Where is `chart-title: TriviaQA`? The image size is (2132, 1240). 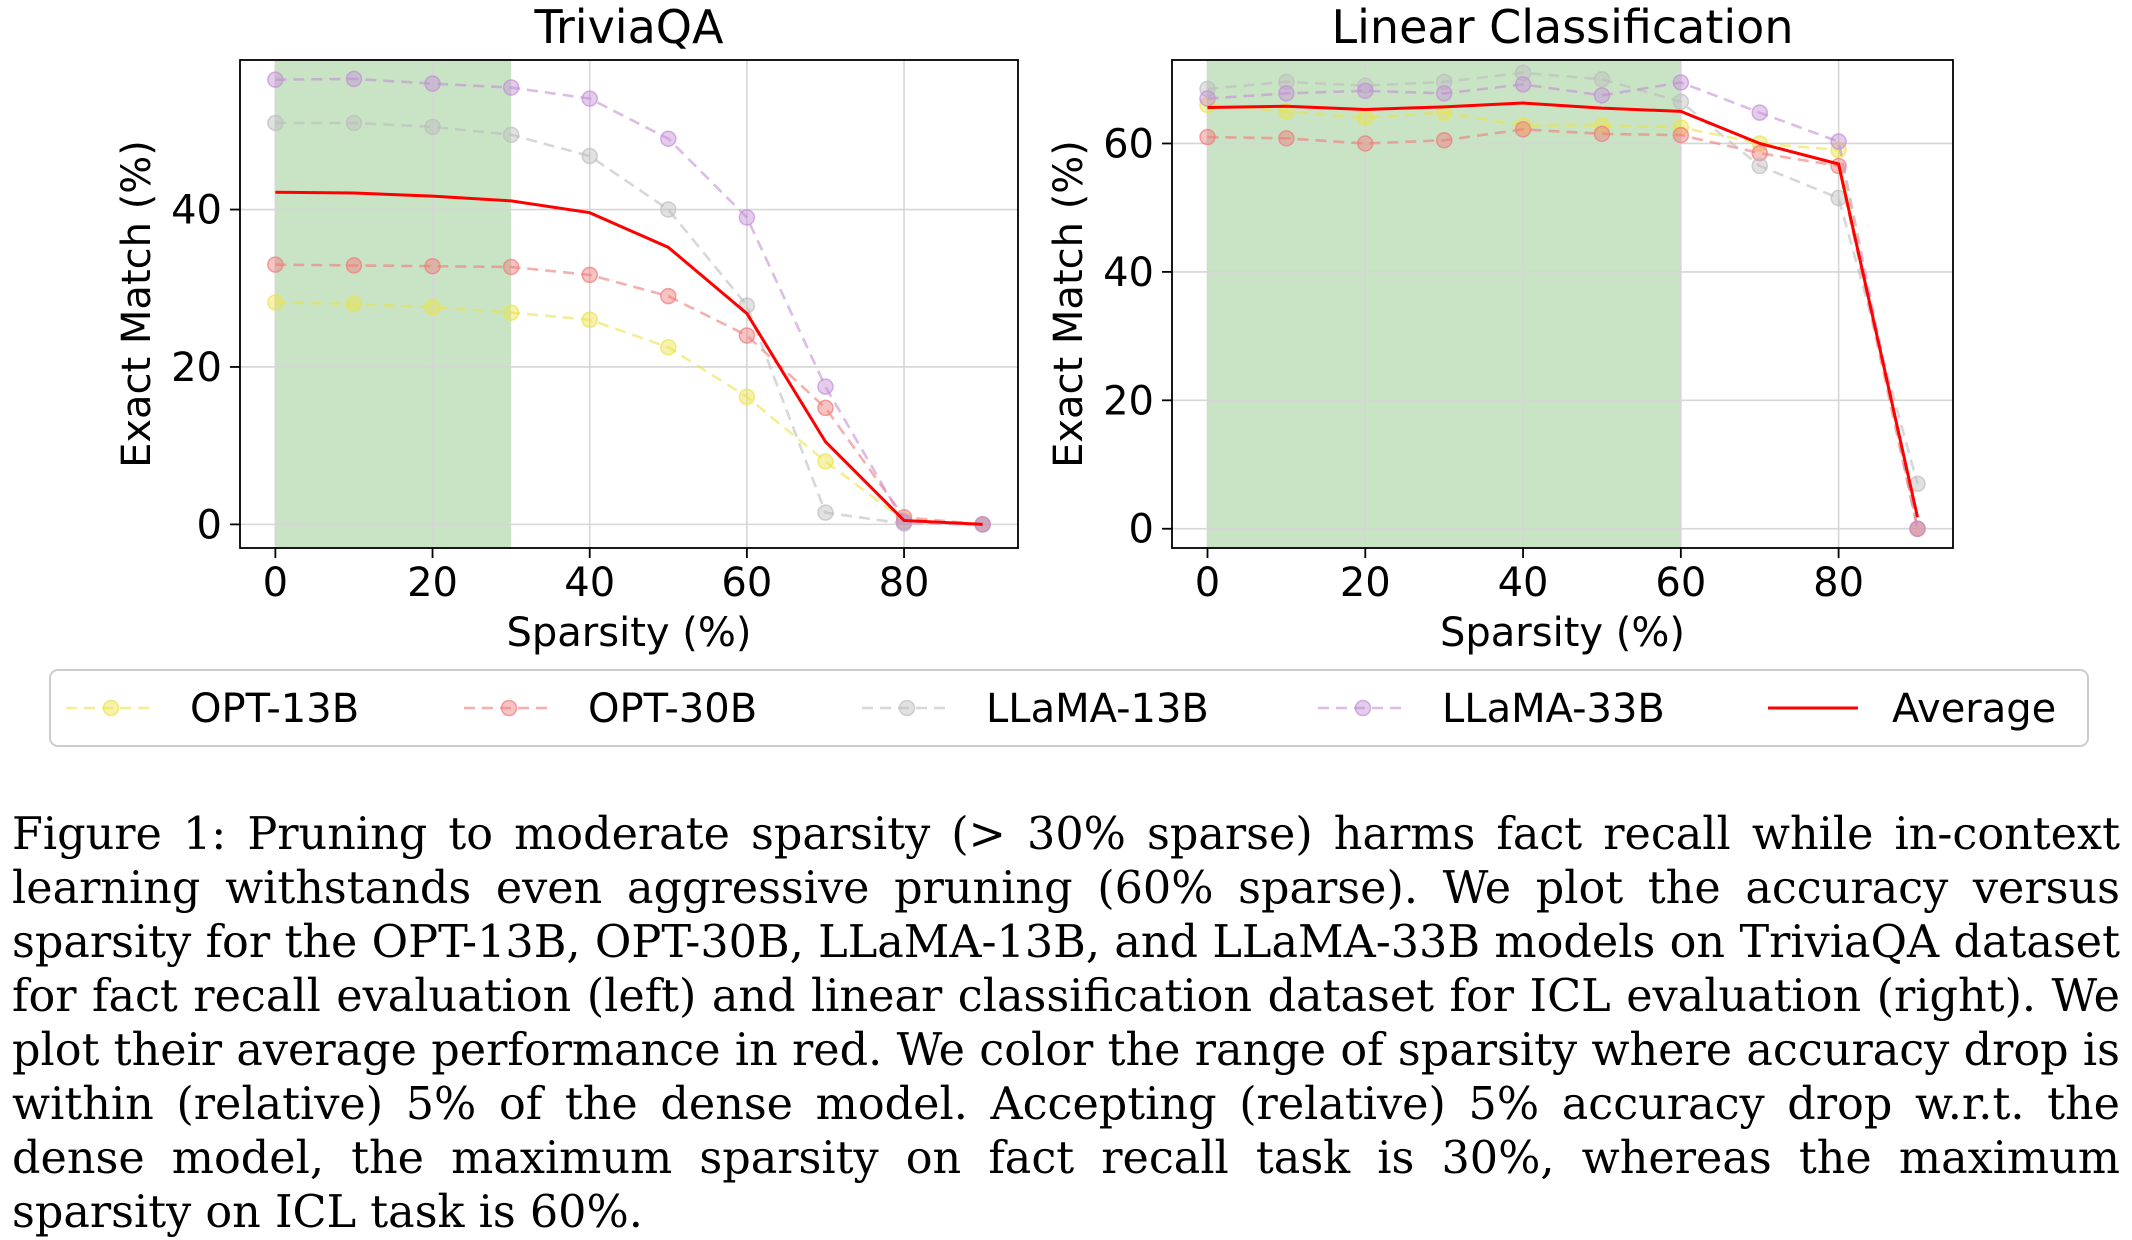 chart-title: TriviaQA is located at coordinates (629, 27).